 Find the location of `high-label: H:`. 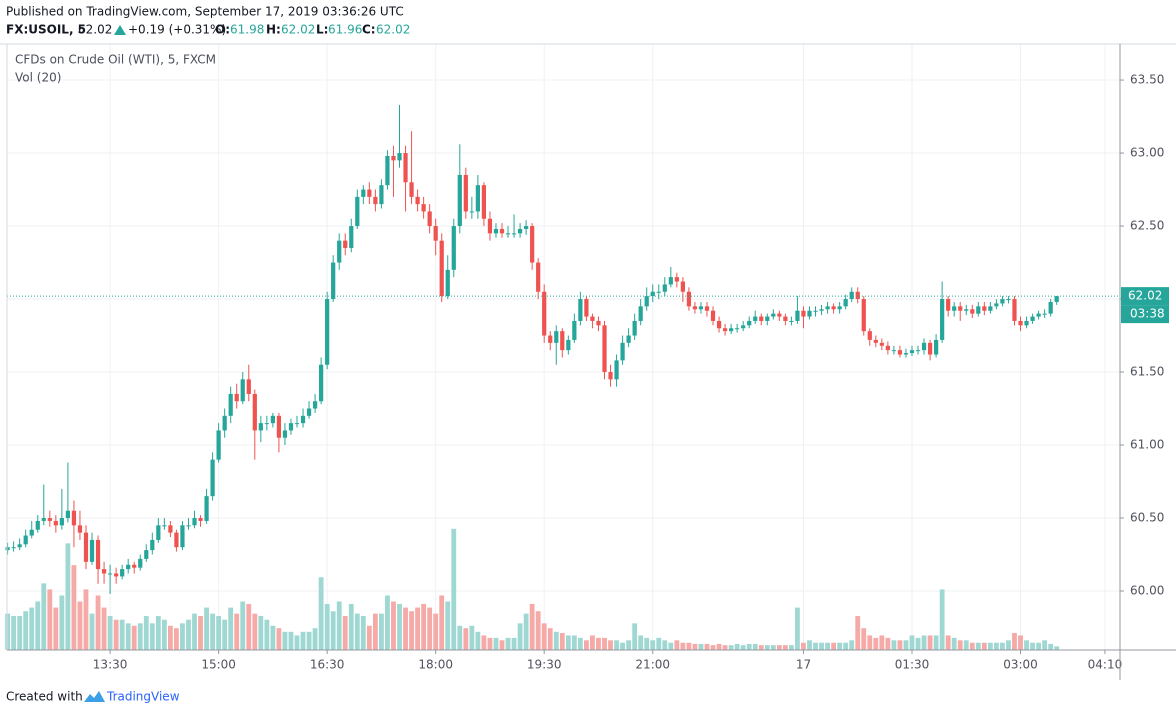

high-label: H: is located at coordinates (273, 30).